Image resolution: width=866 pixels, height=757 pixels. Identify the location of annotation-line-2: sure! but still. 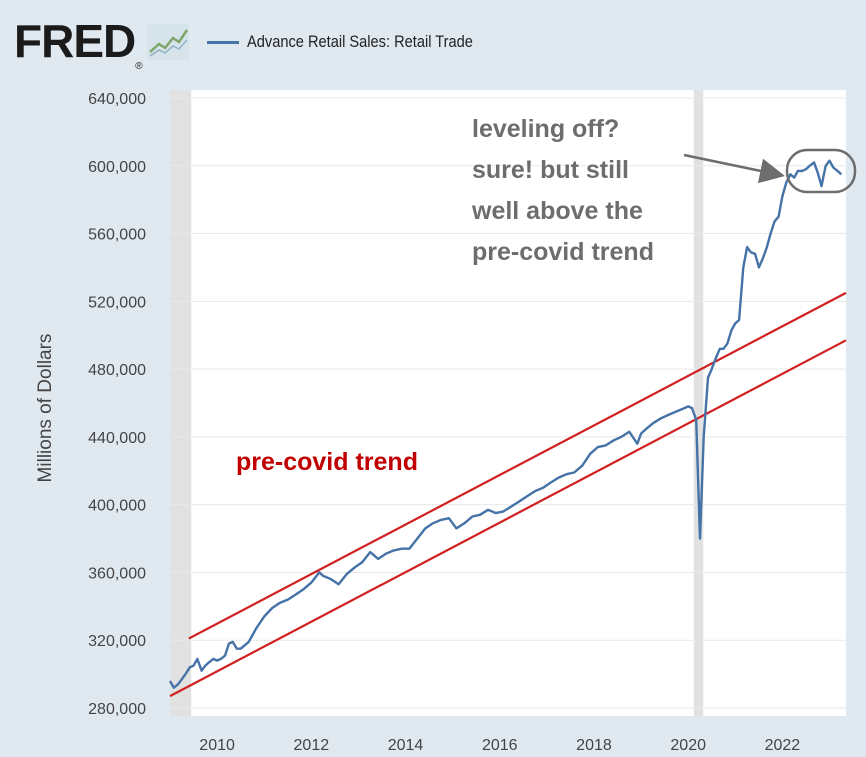
(550, 170).